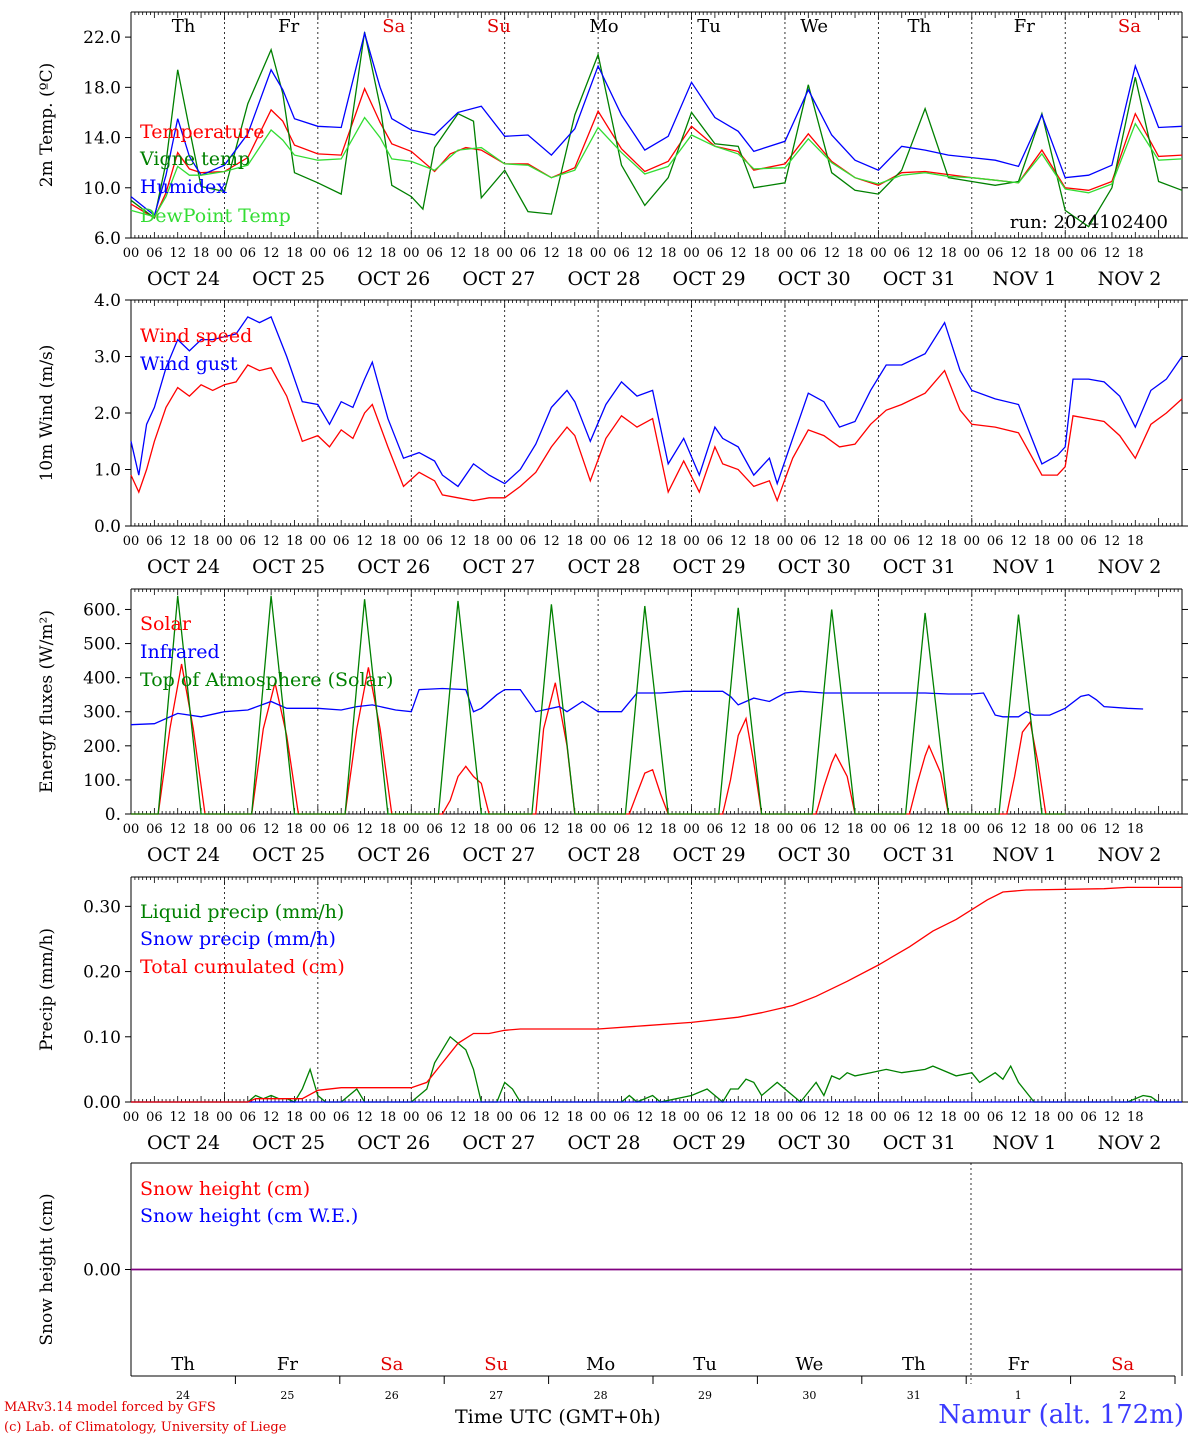  Describe the element at coordinates (598, 705) in the screenshot. I see `series-line` at that location.